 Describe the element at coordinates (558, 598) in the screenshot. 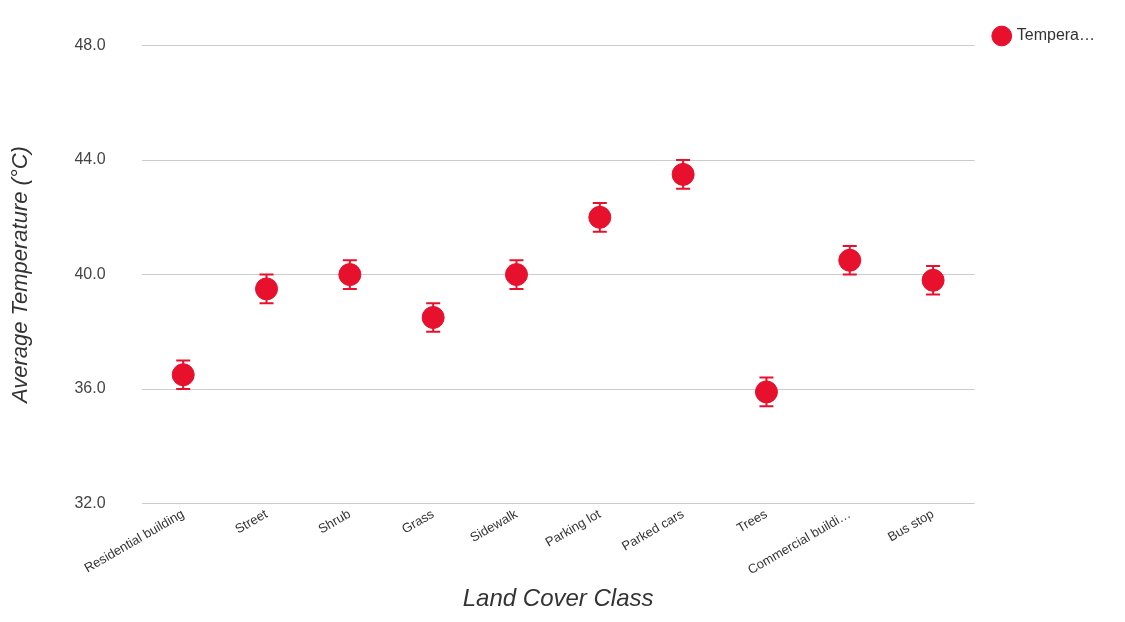

I see `x-axis-title: Land Cover Class` at that location.